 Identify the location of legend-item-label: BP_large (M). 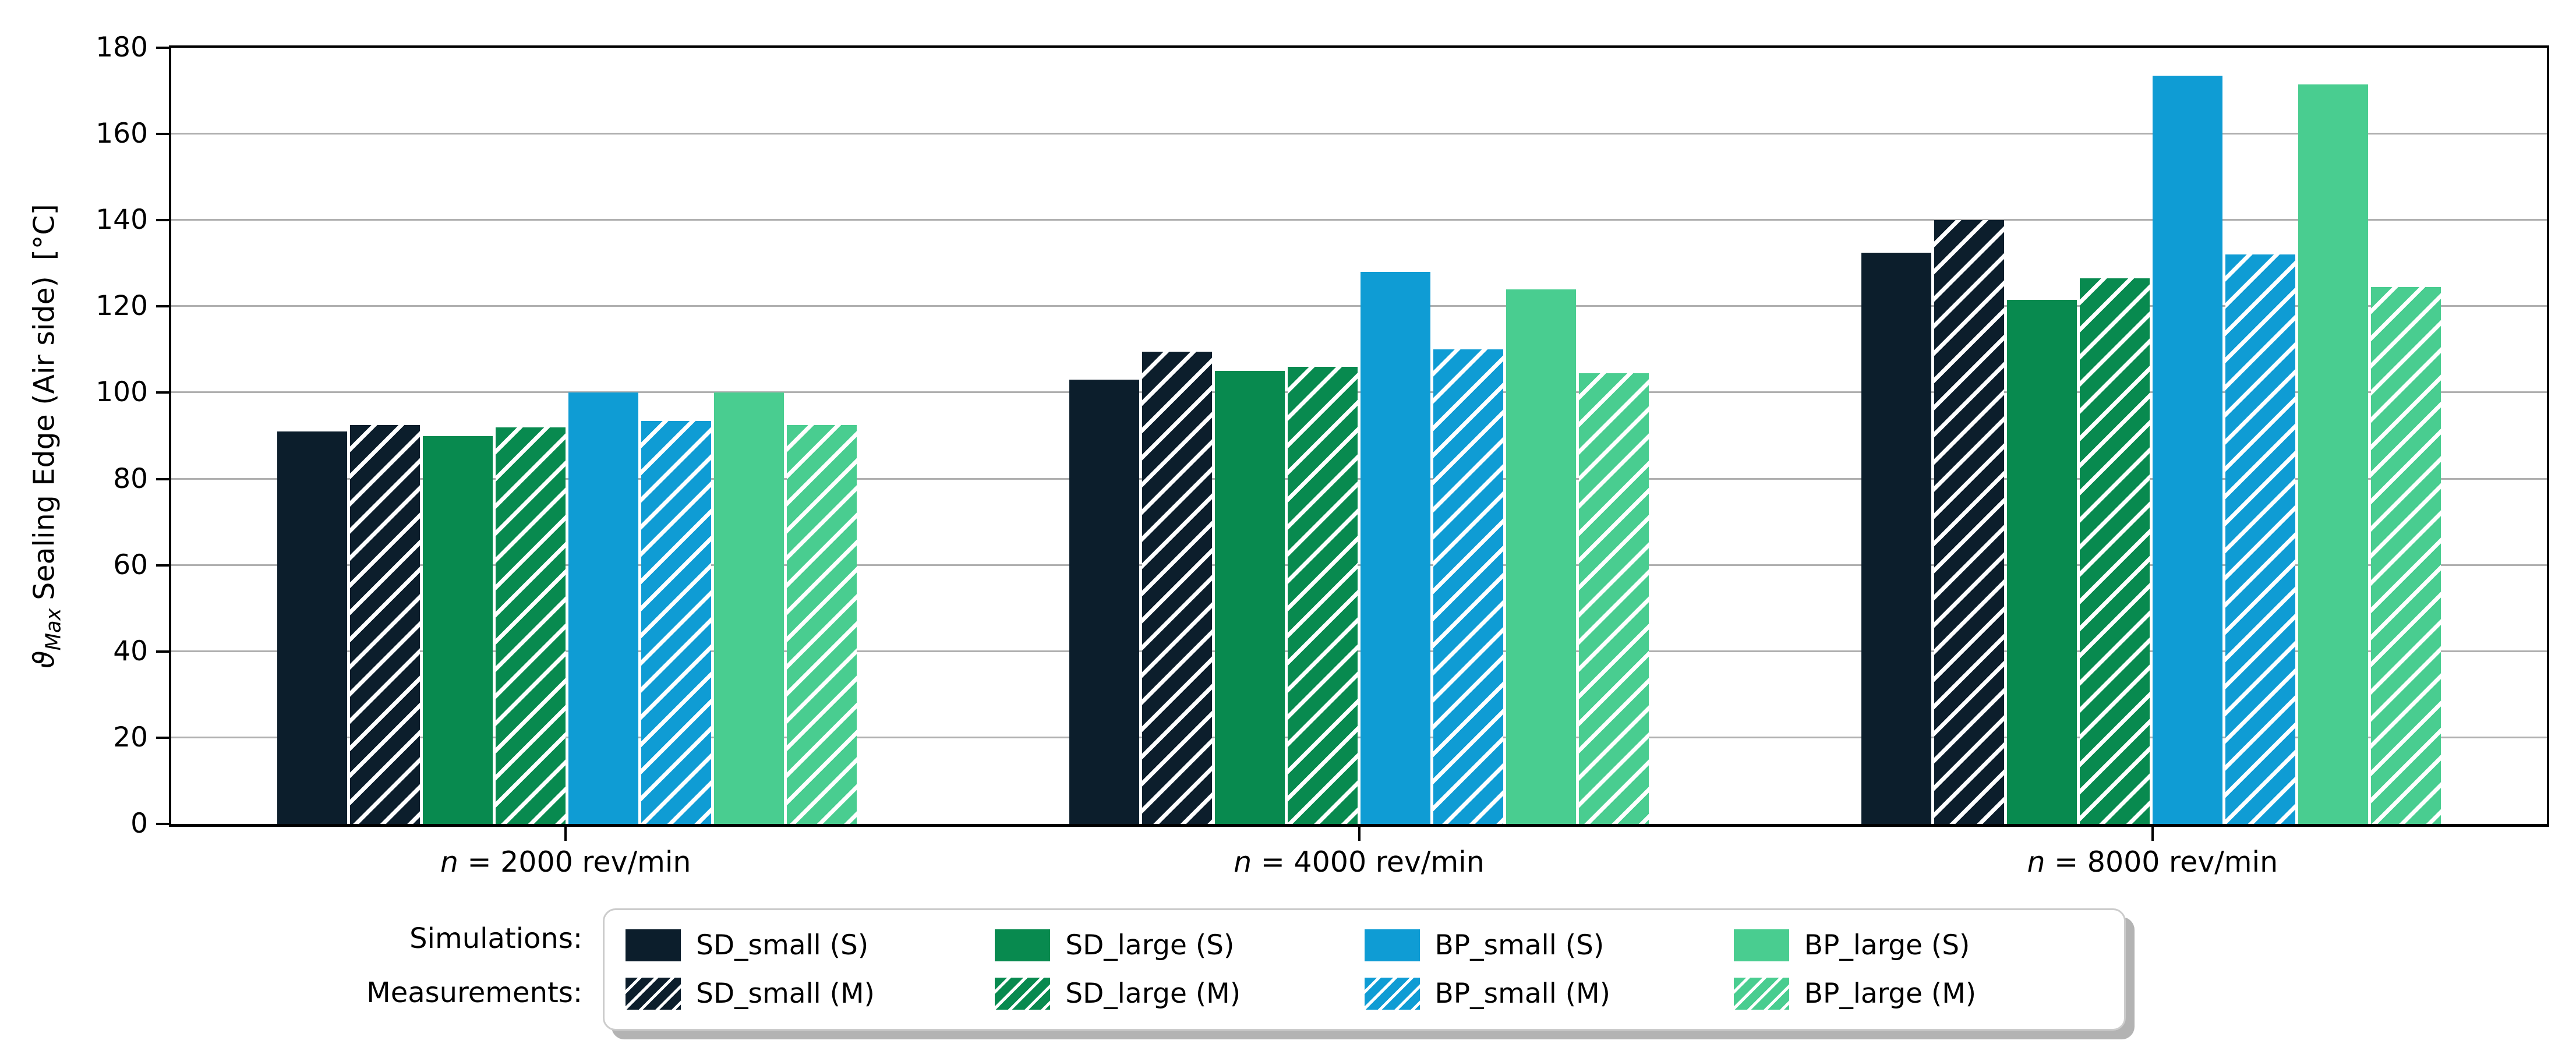
(1890, 993).